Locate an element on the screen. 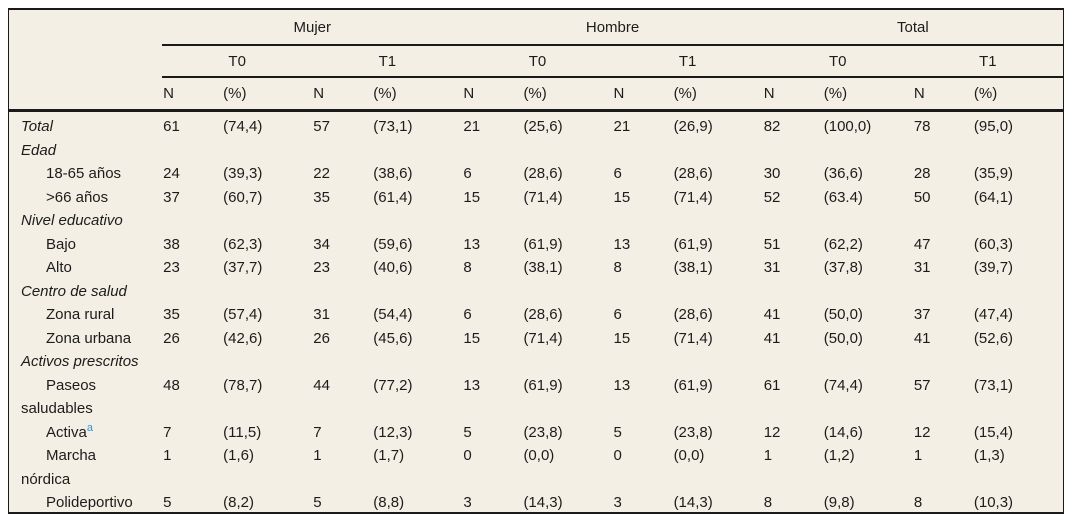 The height and width of the screenshot is (521, 1071). section-header-row: Activos prescritos is located at coordinates (536, 362).